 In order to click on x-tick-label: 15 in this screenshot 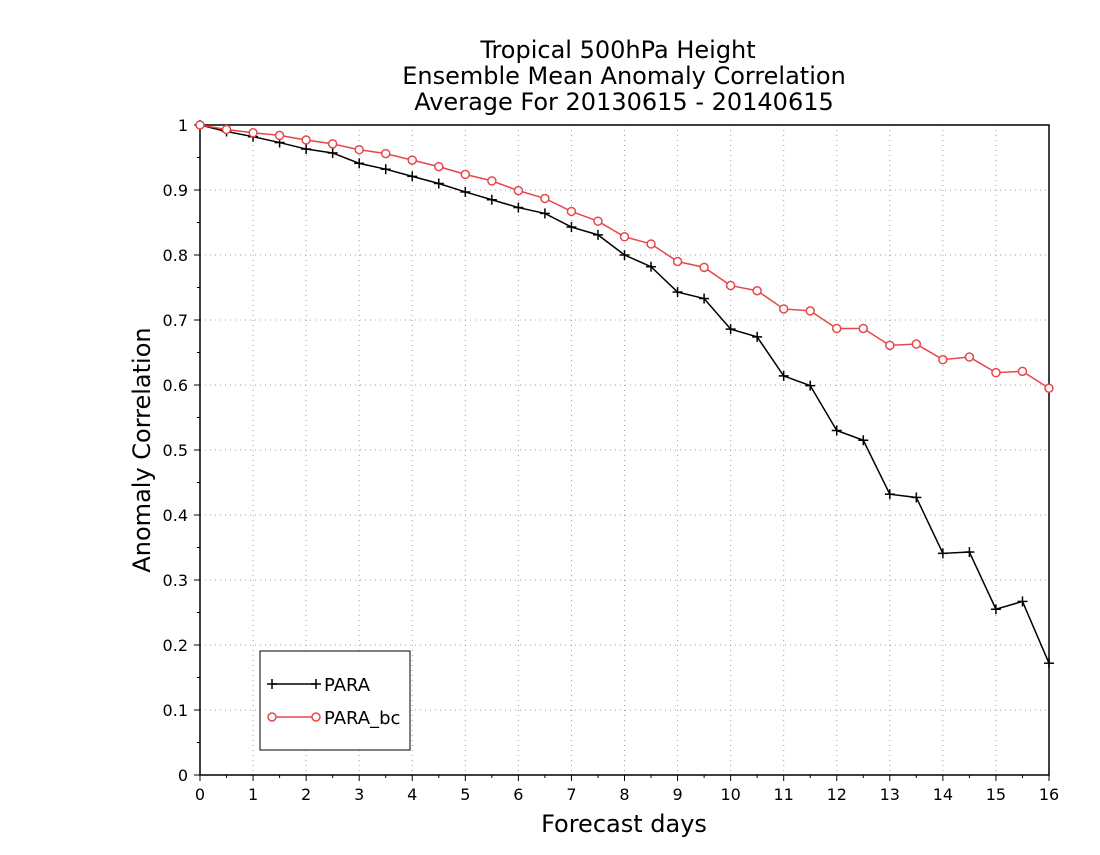, I will do `click(996, 794)`.